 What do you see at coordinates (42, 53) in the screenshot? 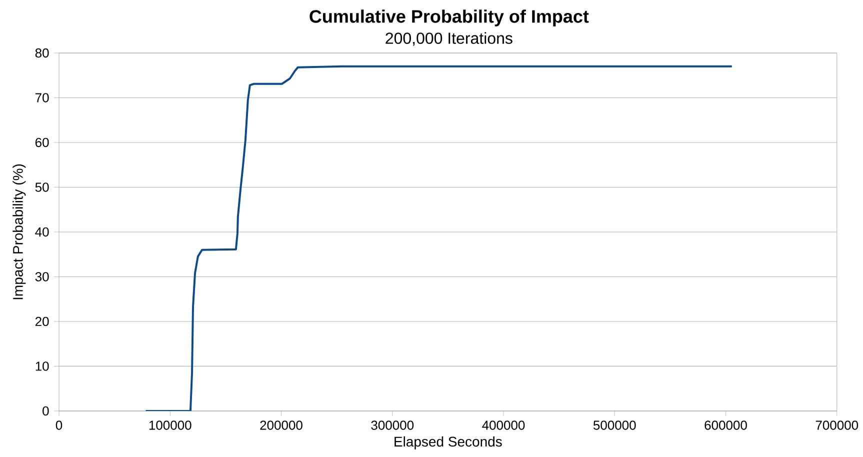
I see `y-tick-label: 80` at bounding box center [42, 53].